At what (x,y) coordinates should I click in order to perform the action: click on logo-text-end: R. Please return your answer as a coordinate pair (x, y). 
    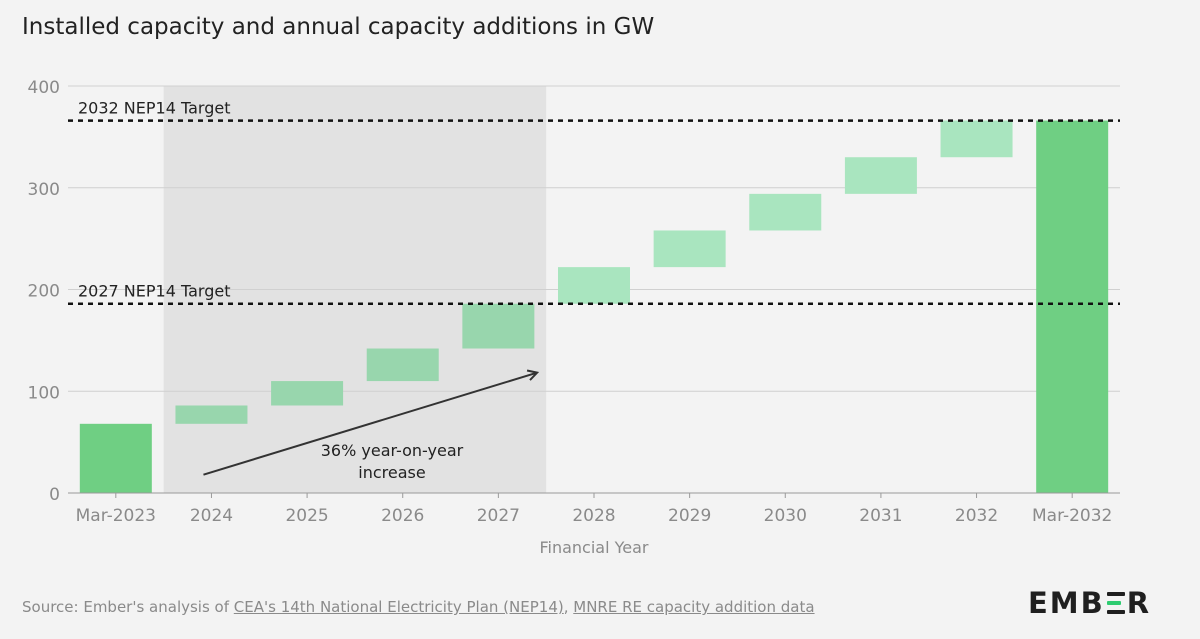
    Looking at the image, I should click on (1139, 603).